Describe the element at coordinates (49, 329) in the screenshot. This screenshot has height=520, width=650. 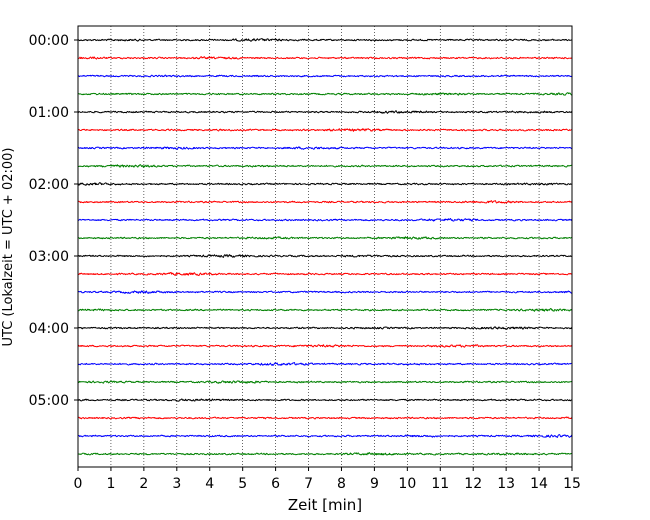
I see `y-tick-4: 04:00` at that location.